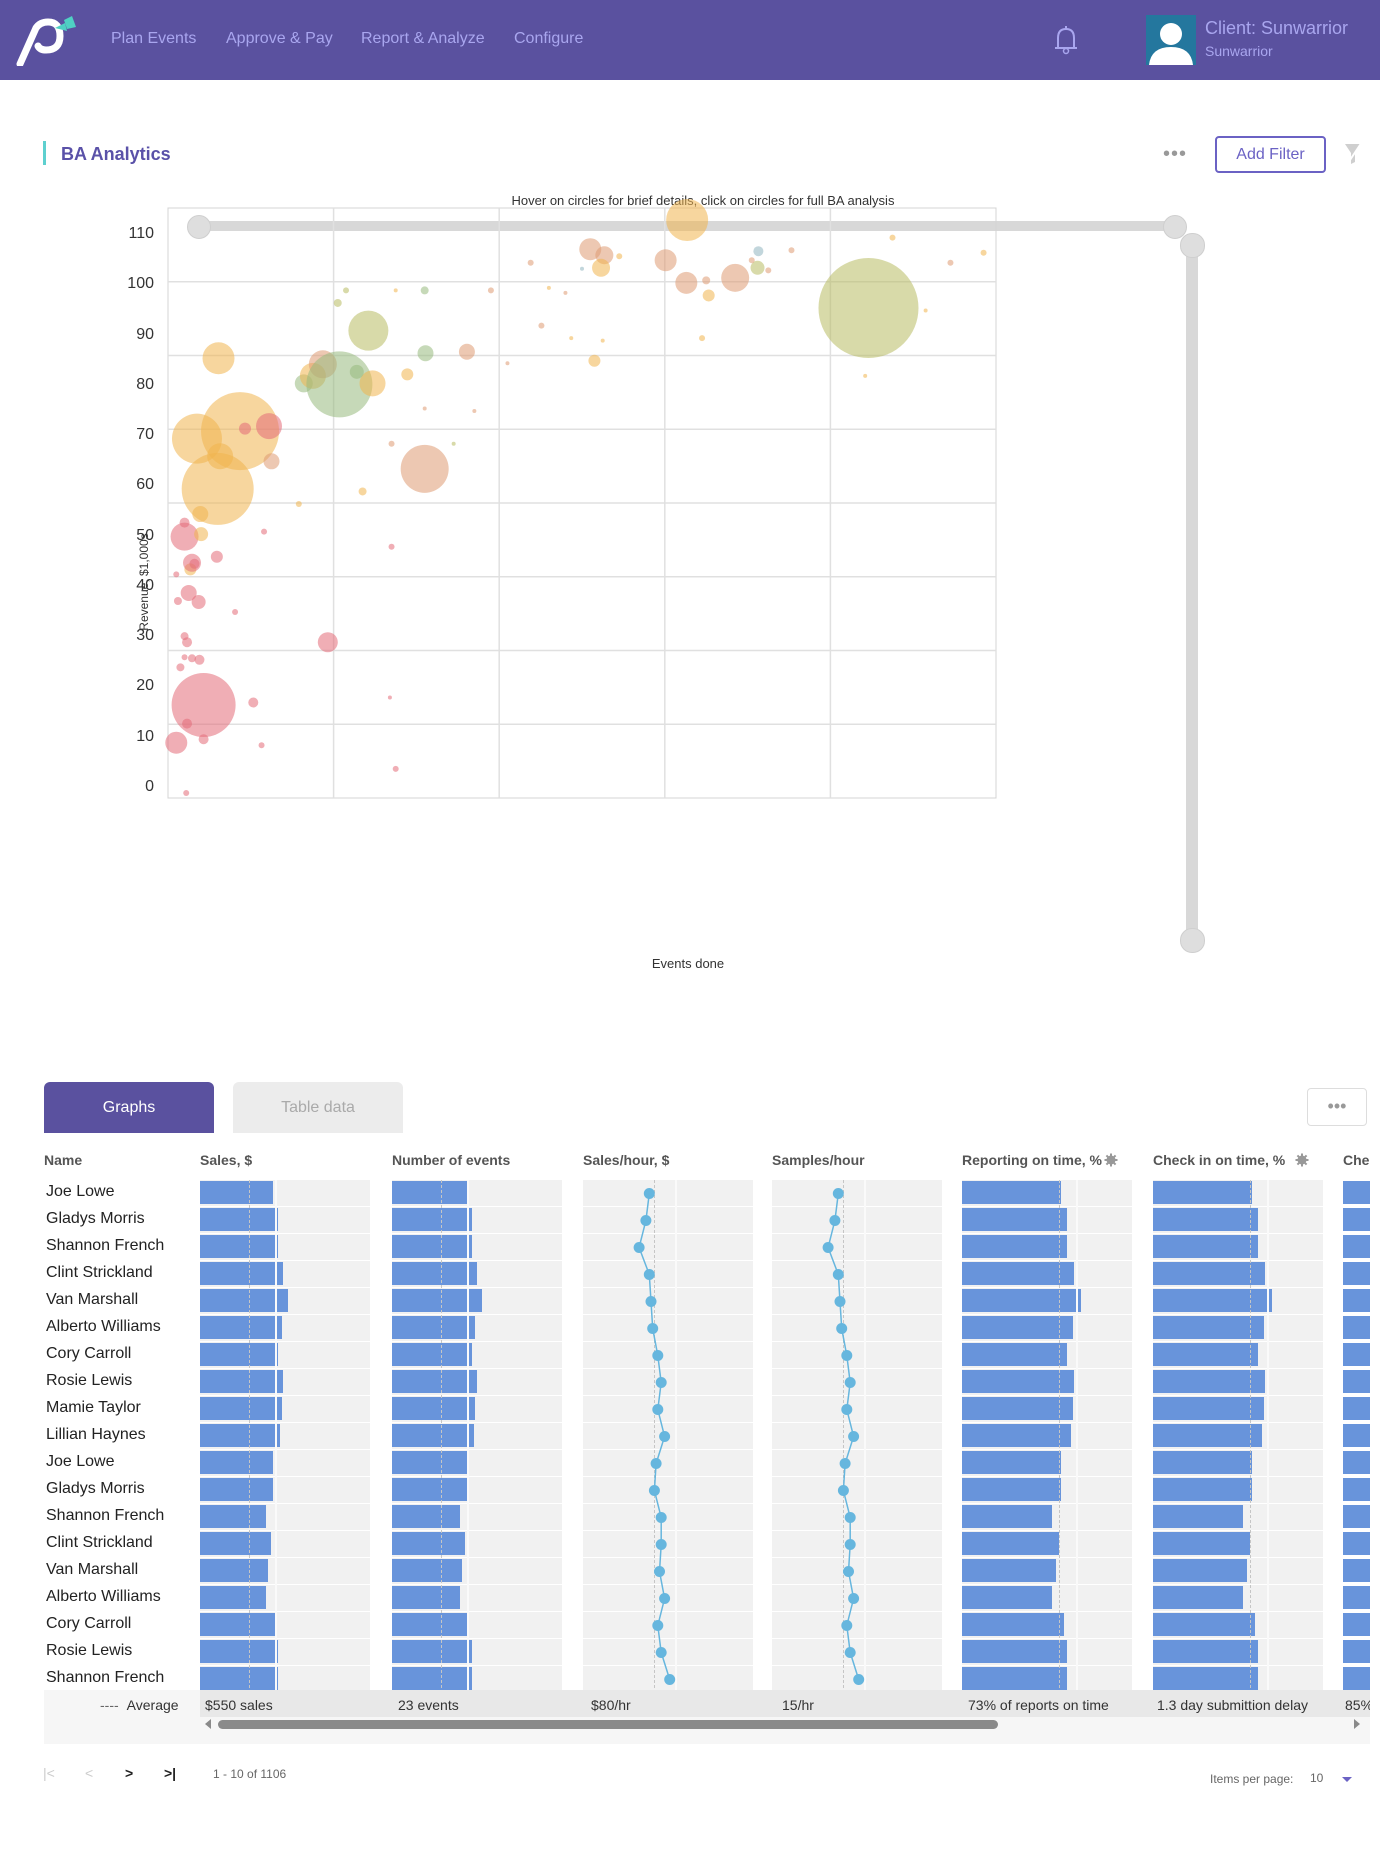  What do you see at coordinates (1032, 1160) in the screenshot?
I see `column-header-reporting: Reporting on time, %` at bounding box center [1032, 1160].